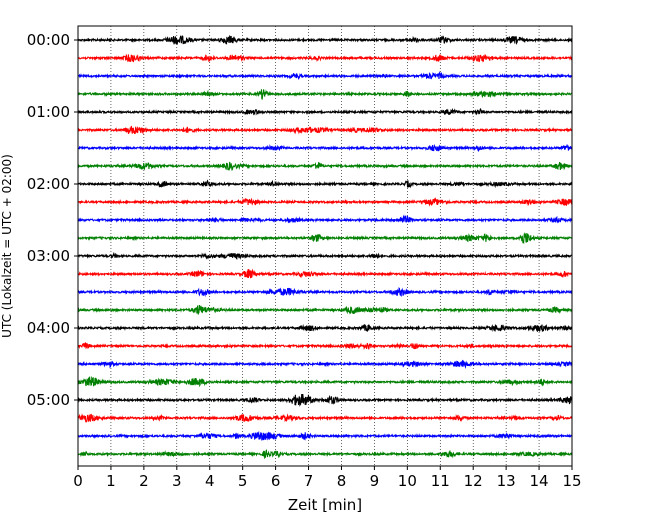 The image size is (650, 520). I want to click on x-tick-label: 2, so click(144, 481).